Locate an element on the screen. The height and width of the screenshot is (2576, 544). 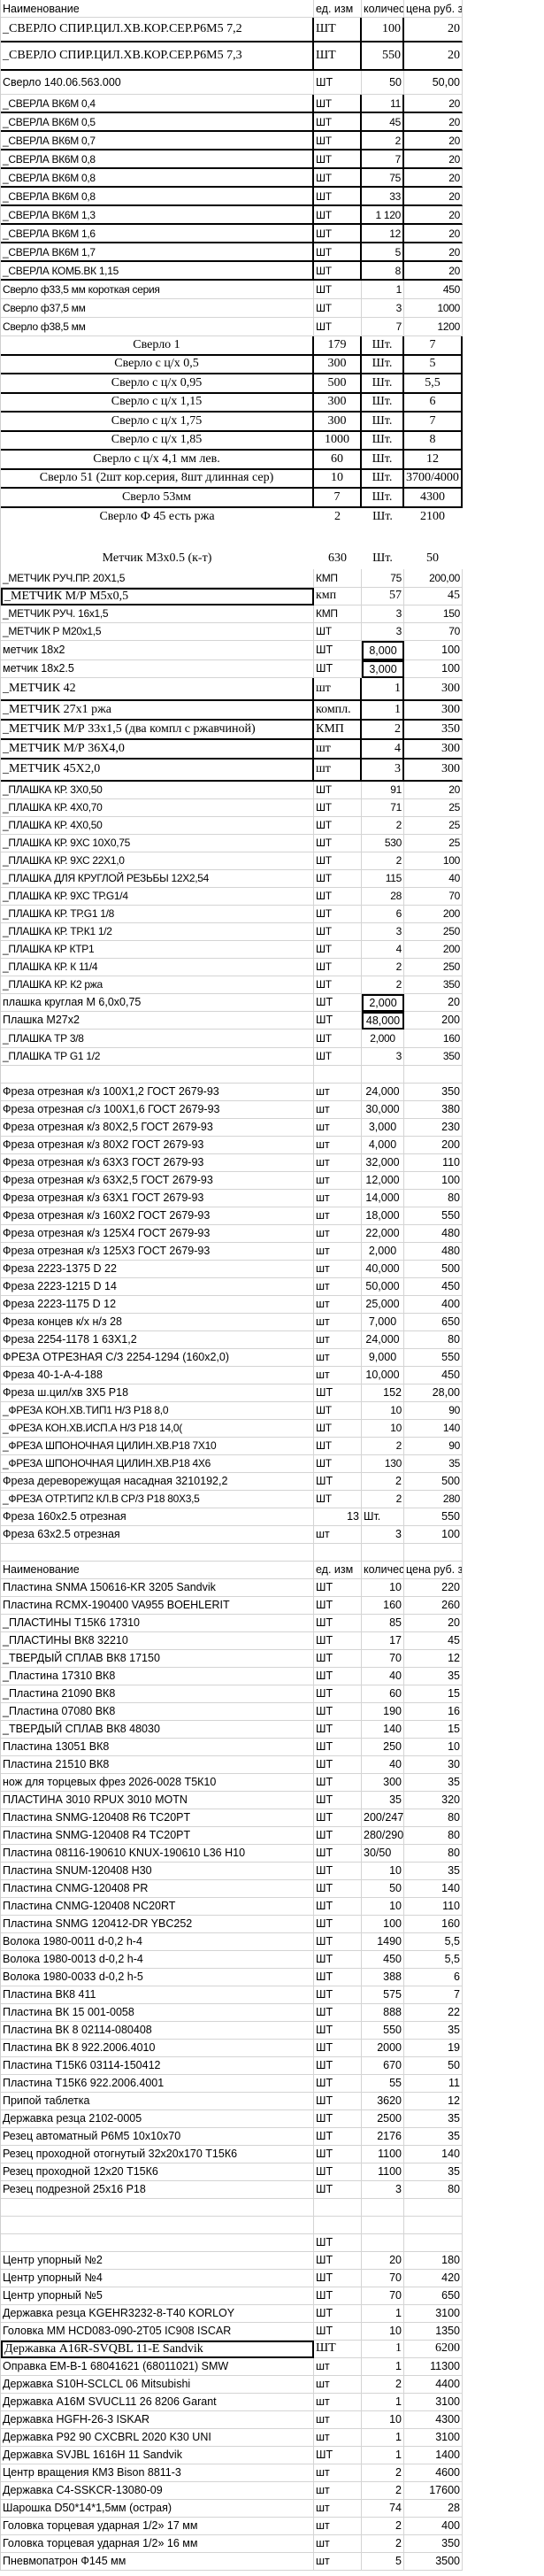
quantity-cell: 2 is located at coordinates (383, 2473).